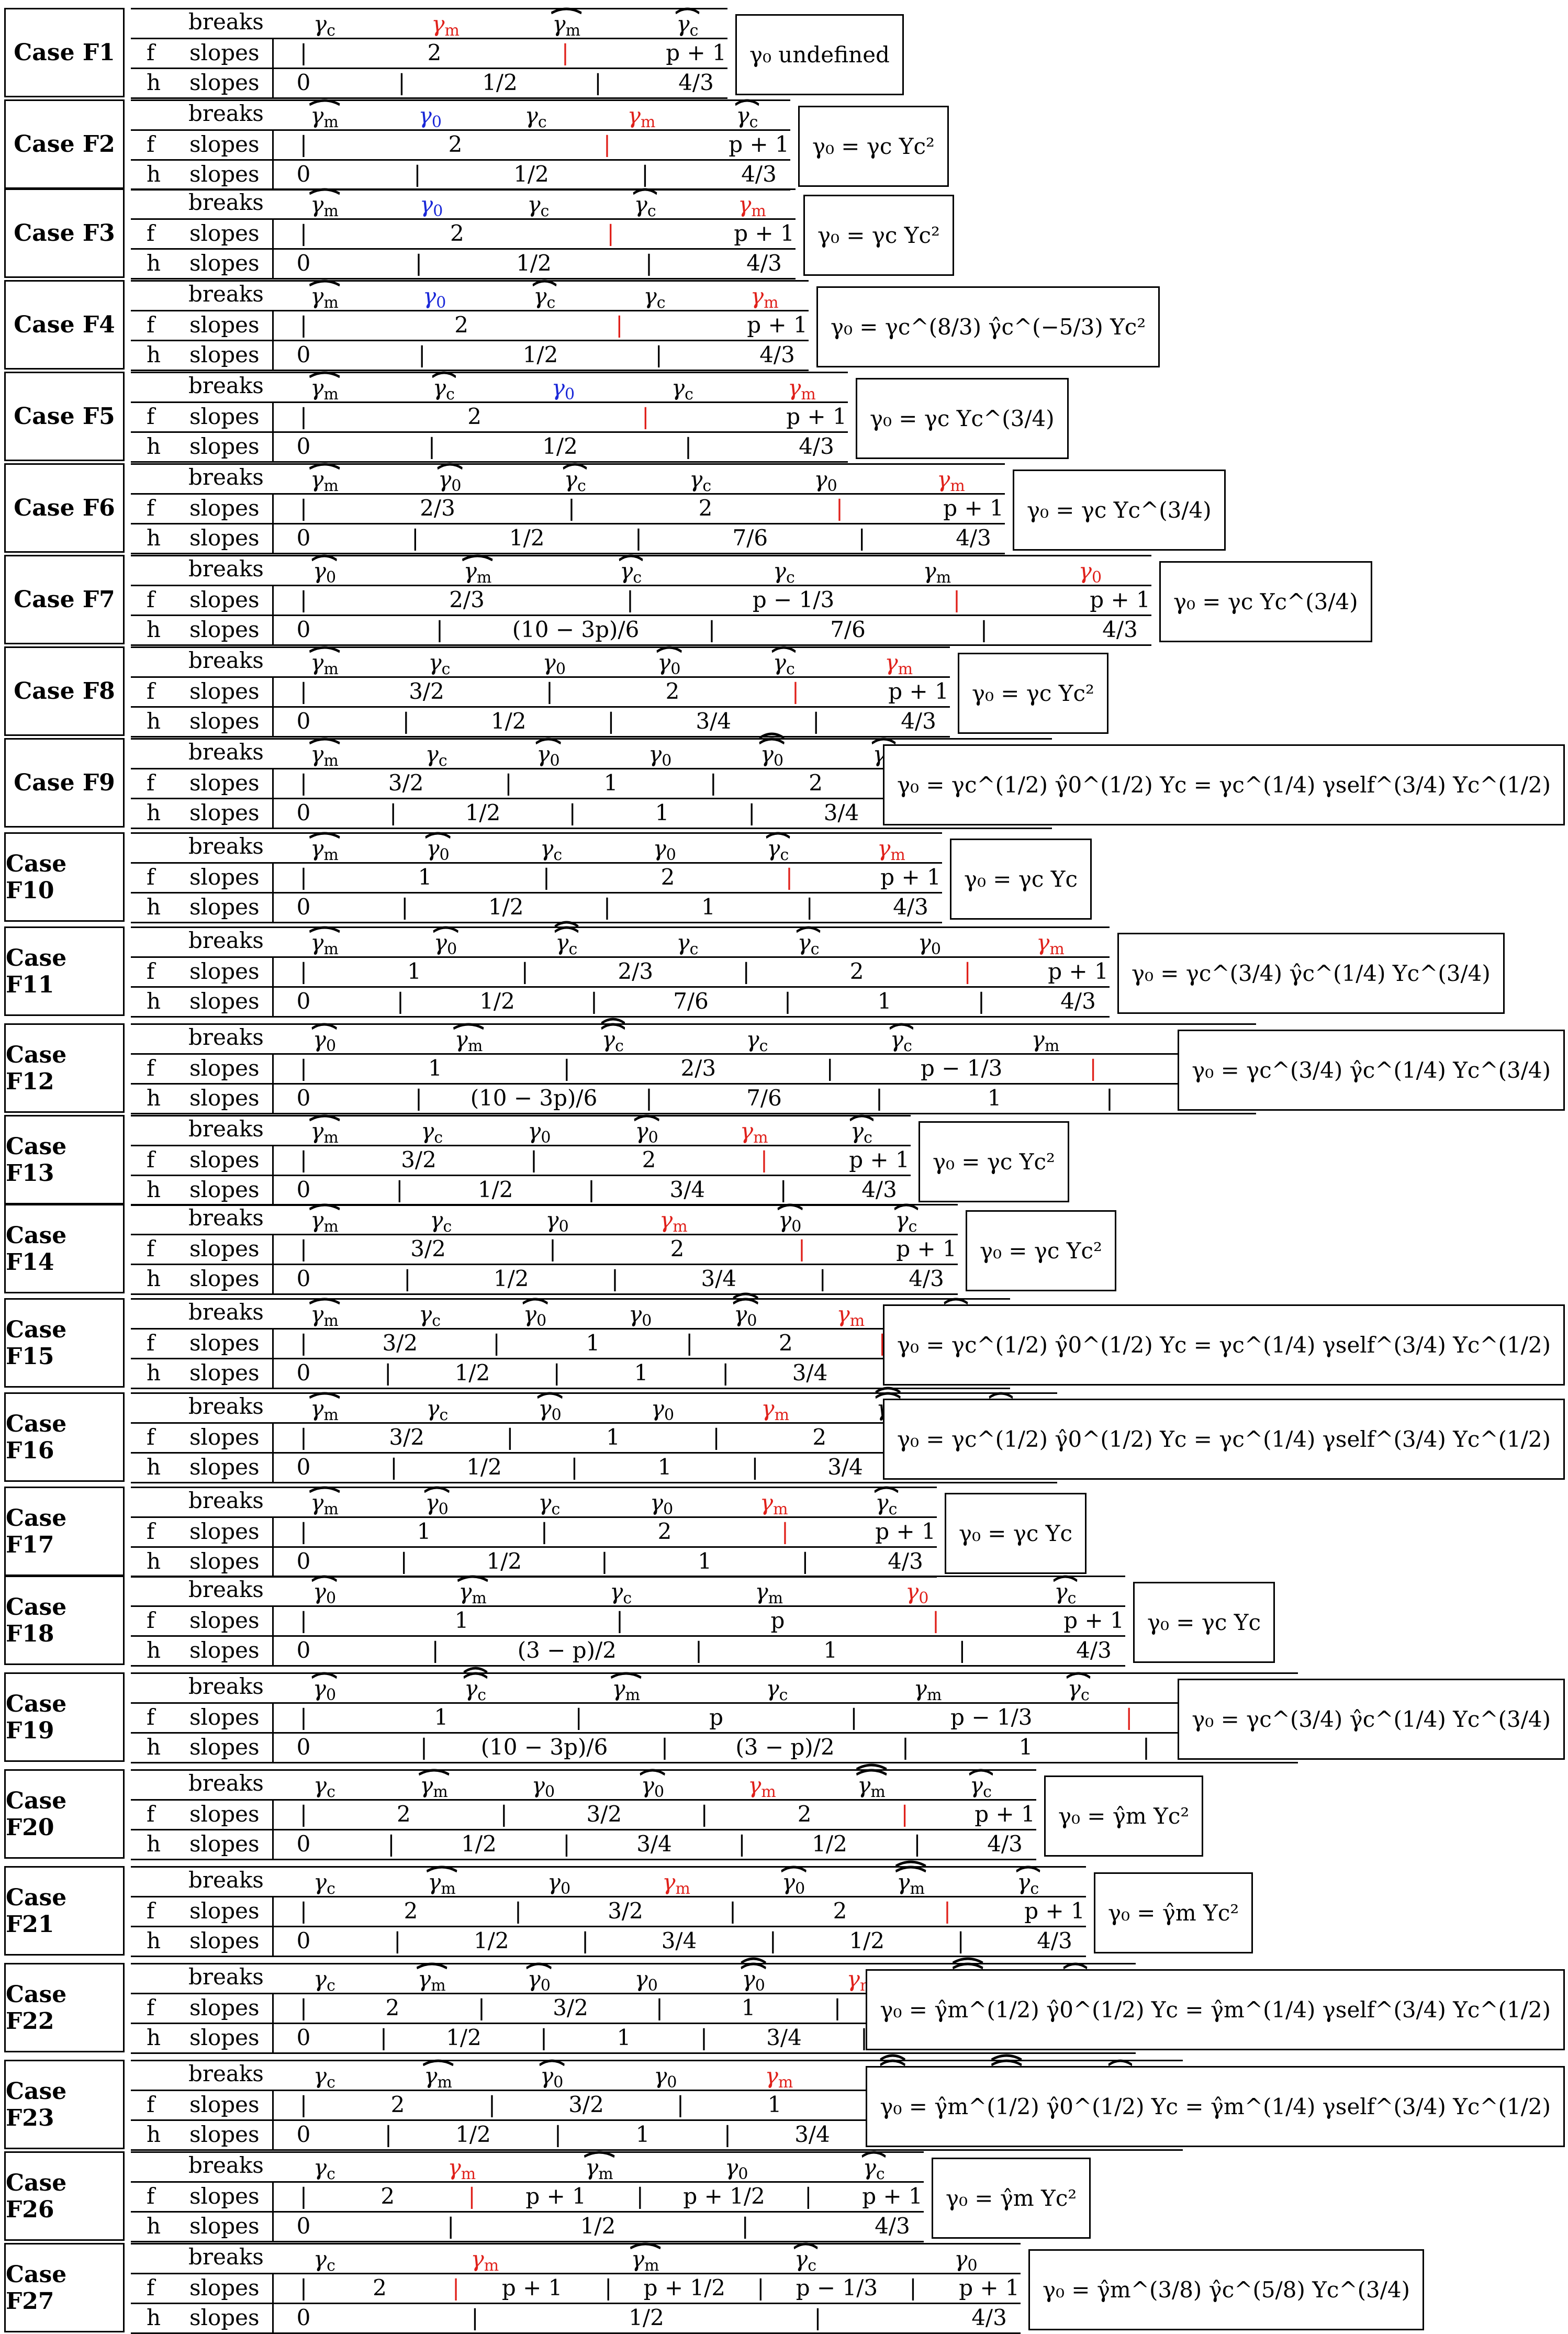 This screenshot has height=2334, width=1568. Describe the element at coordinates (793, 599) in the screenshot. I see `f-slope-value: p − 1/3` at that location.